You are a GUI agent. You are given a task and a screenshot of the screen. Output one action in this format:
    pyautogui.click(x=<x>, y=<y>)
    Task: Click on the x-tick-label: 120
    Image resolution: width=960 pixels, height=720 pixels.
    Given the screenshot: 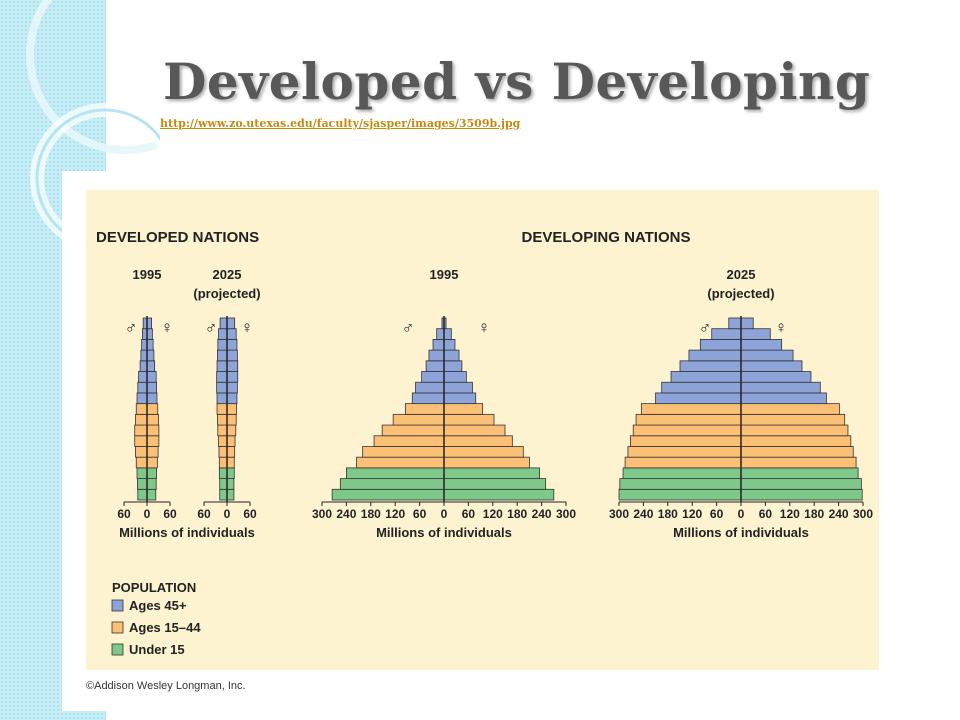 What is the action you would take?
    pyautogui.click(x=692, y=514)
    